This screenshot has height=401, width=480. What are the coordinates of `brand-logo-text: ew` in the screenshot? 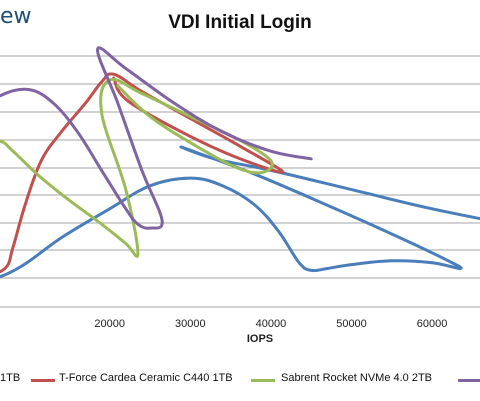 It's located at (16, 16).